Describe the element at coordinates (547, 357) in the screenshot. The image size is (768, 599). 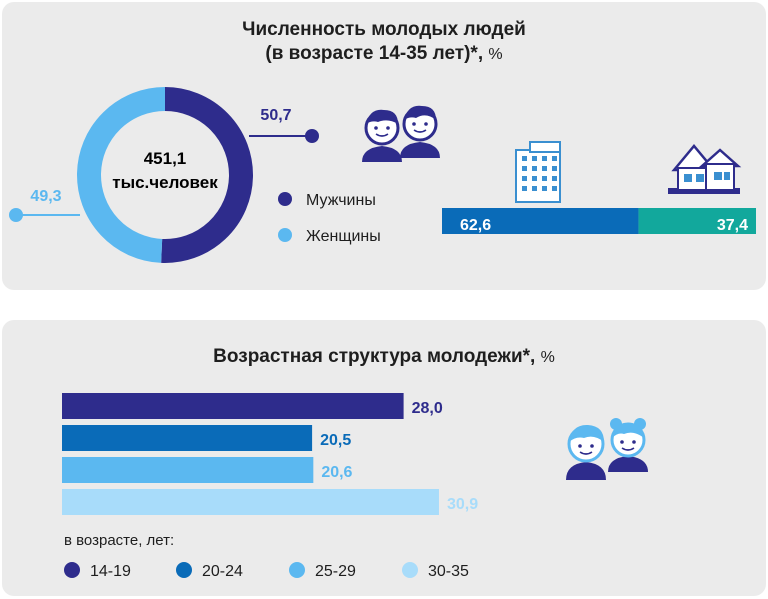
I see `age-title-unit: %` at that location.